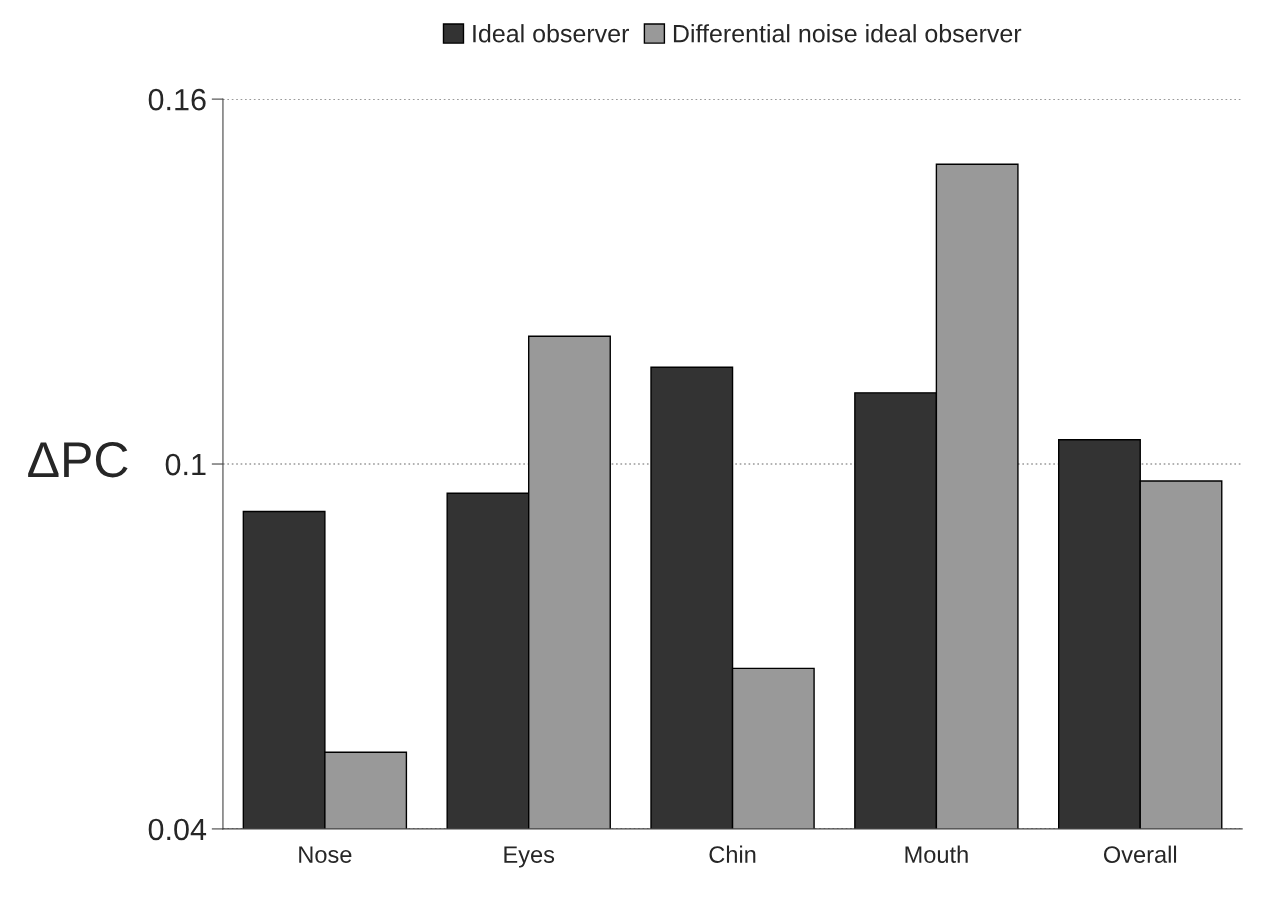 Image resolution: width=1274 pixels, height=901 pixels. Describe the element at coordinates (177, 99) in the screenshot. I see `y-tick-label: 0.16` at that location.